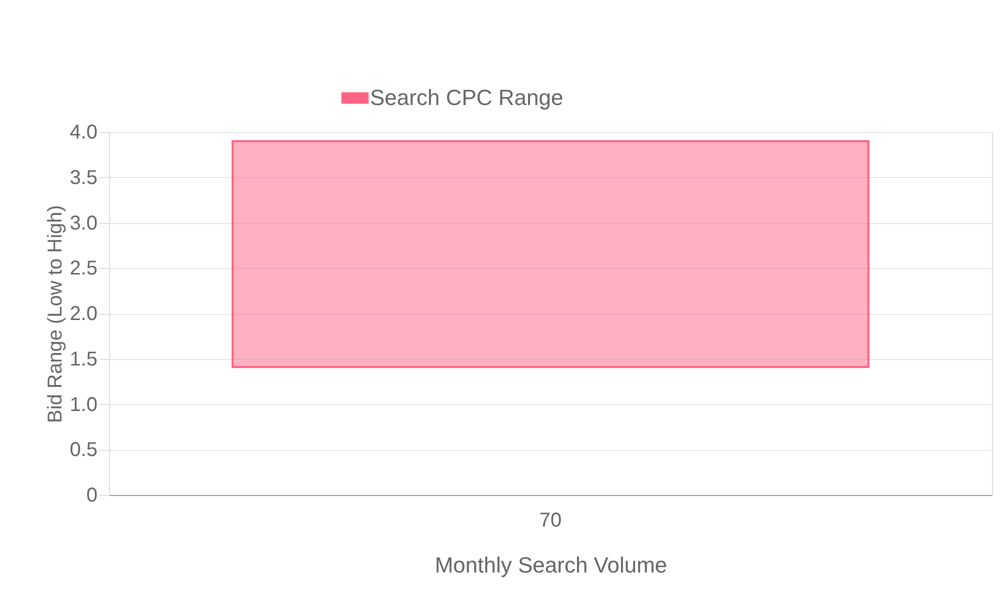 The image size is (1000, 600). What do you see at coordinates (55, 314) in the screenshot?
I see `y-axis-title: Bid Range (Low to High)` at bounding box center [55, 314].